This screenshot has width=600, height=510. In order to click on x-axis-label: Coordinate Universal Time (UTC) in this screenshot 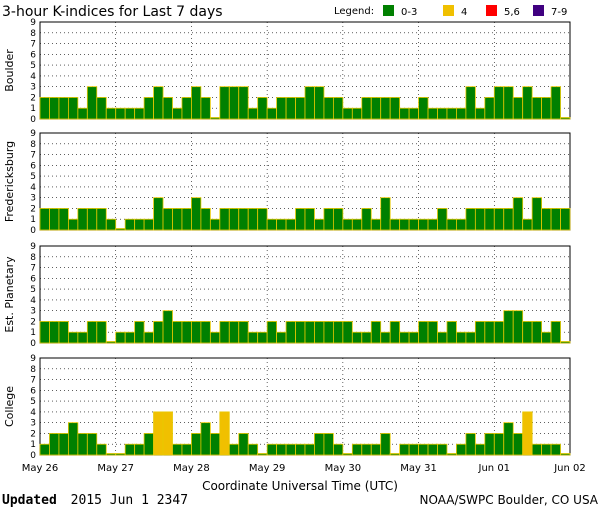, I will do `click(300, 486)`.